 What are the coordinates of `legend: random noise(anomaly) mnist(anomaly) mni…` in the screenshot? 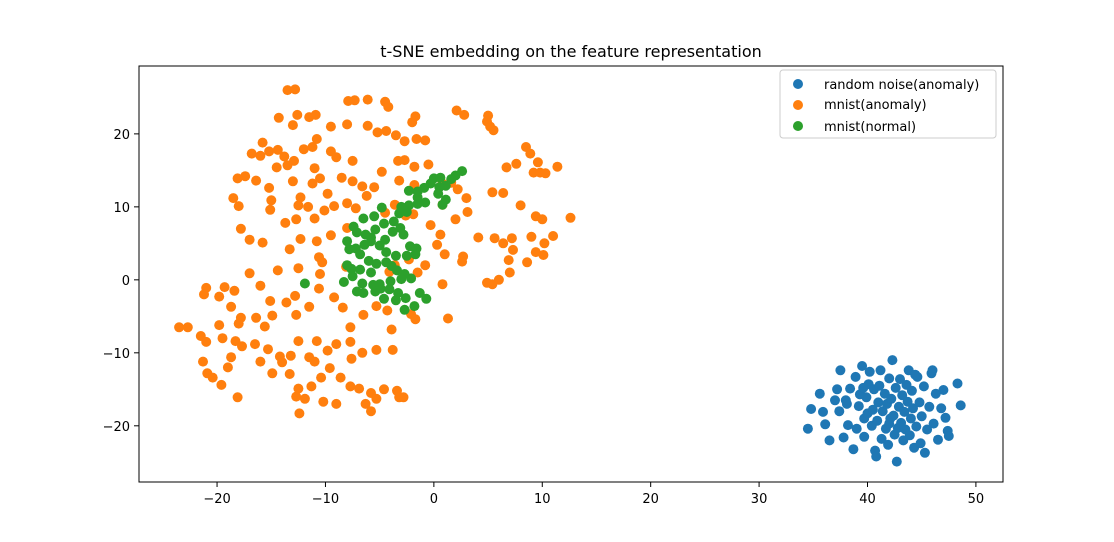 It's located at (888, 104).